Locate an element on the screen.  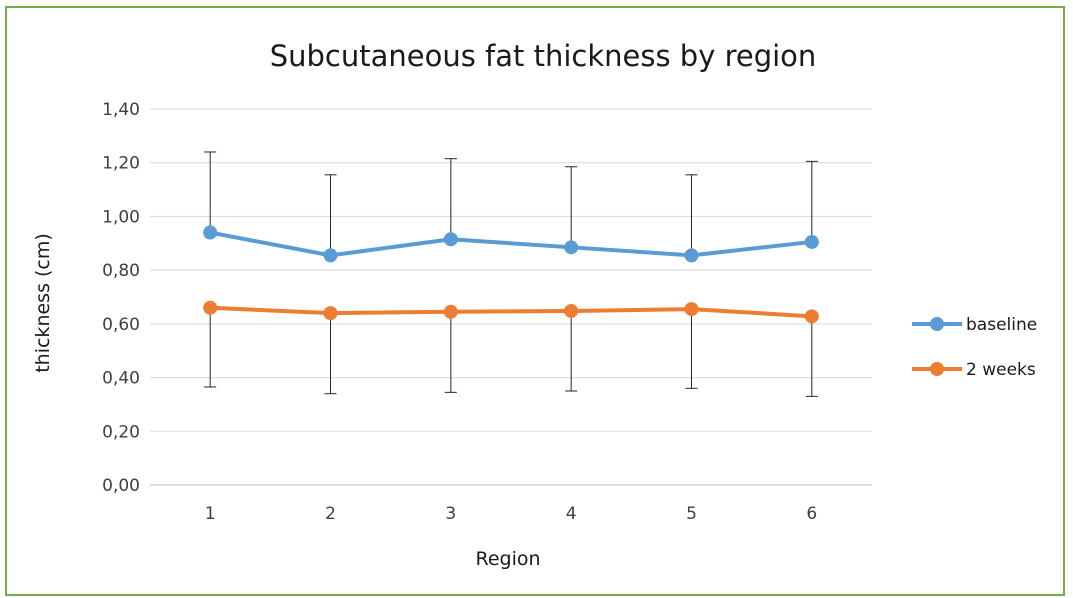
x-tick-label: 1 is located at coordinates (210, 514).